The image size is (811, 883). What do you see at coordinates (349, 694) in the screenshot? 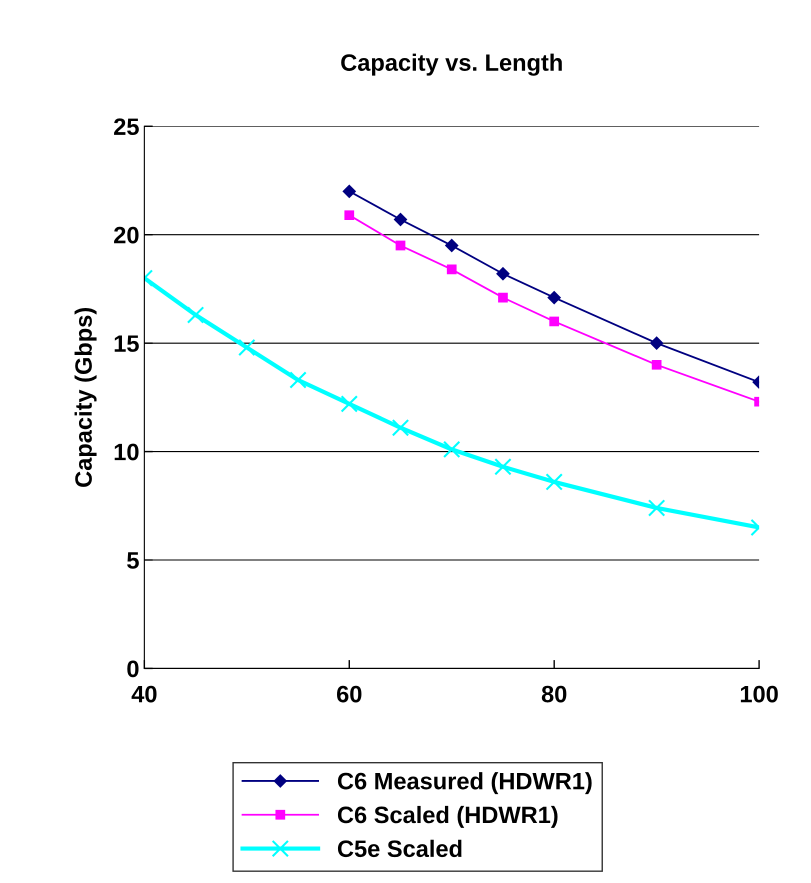
I see `x-tick-label: 60` at bounding box center [349, 694].